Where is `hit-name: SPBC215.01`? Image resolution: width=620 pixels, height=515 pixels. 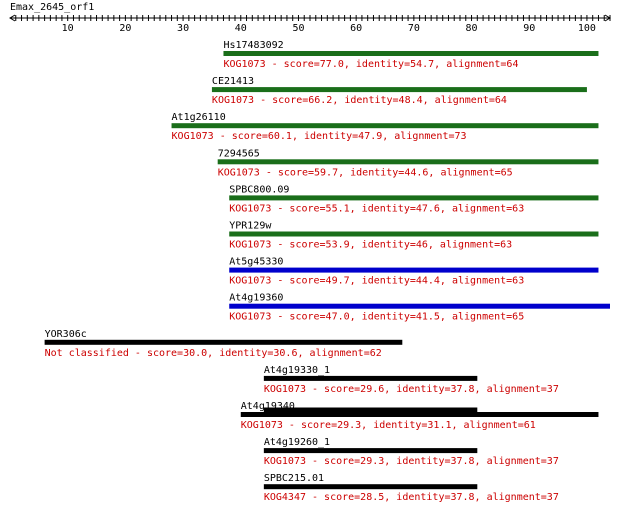 hit-name: SPBC215.01 is located at coordinates (294, 478).